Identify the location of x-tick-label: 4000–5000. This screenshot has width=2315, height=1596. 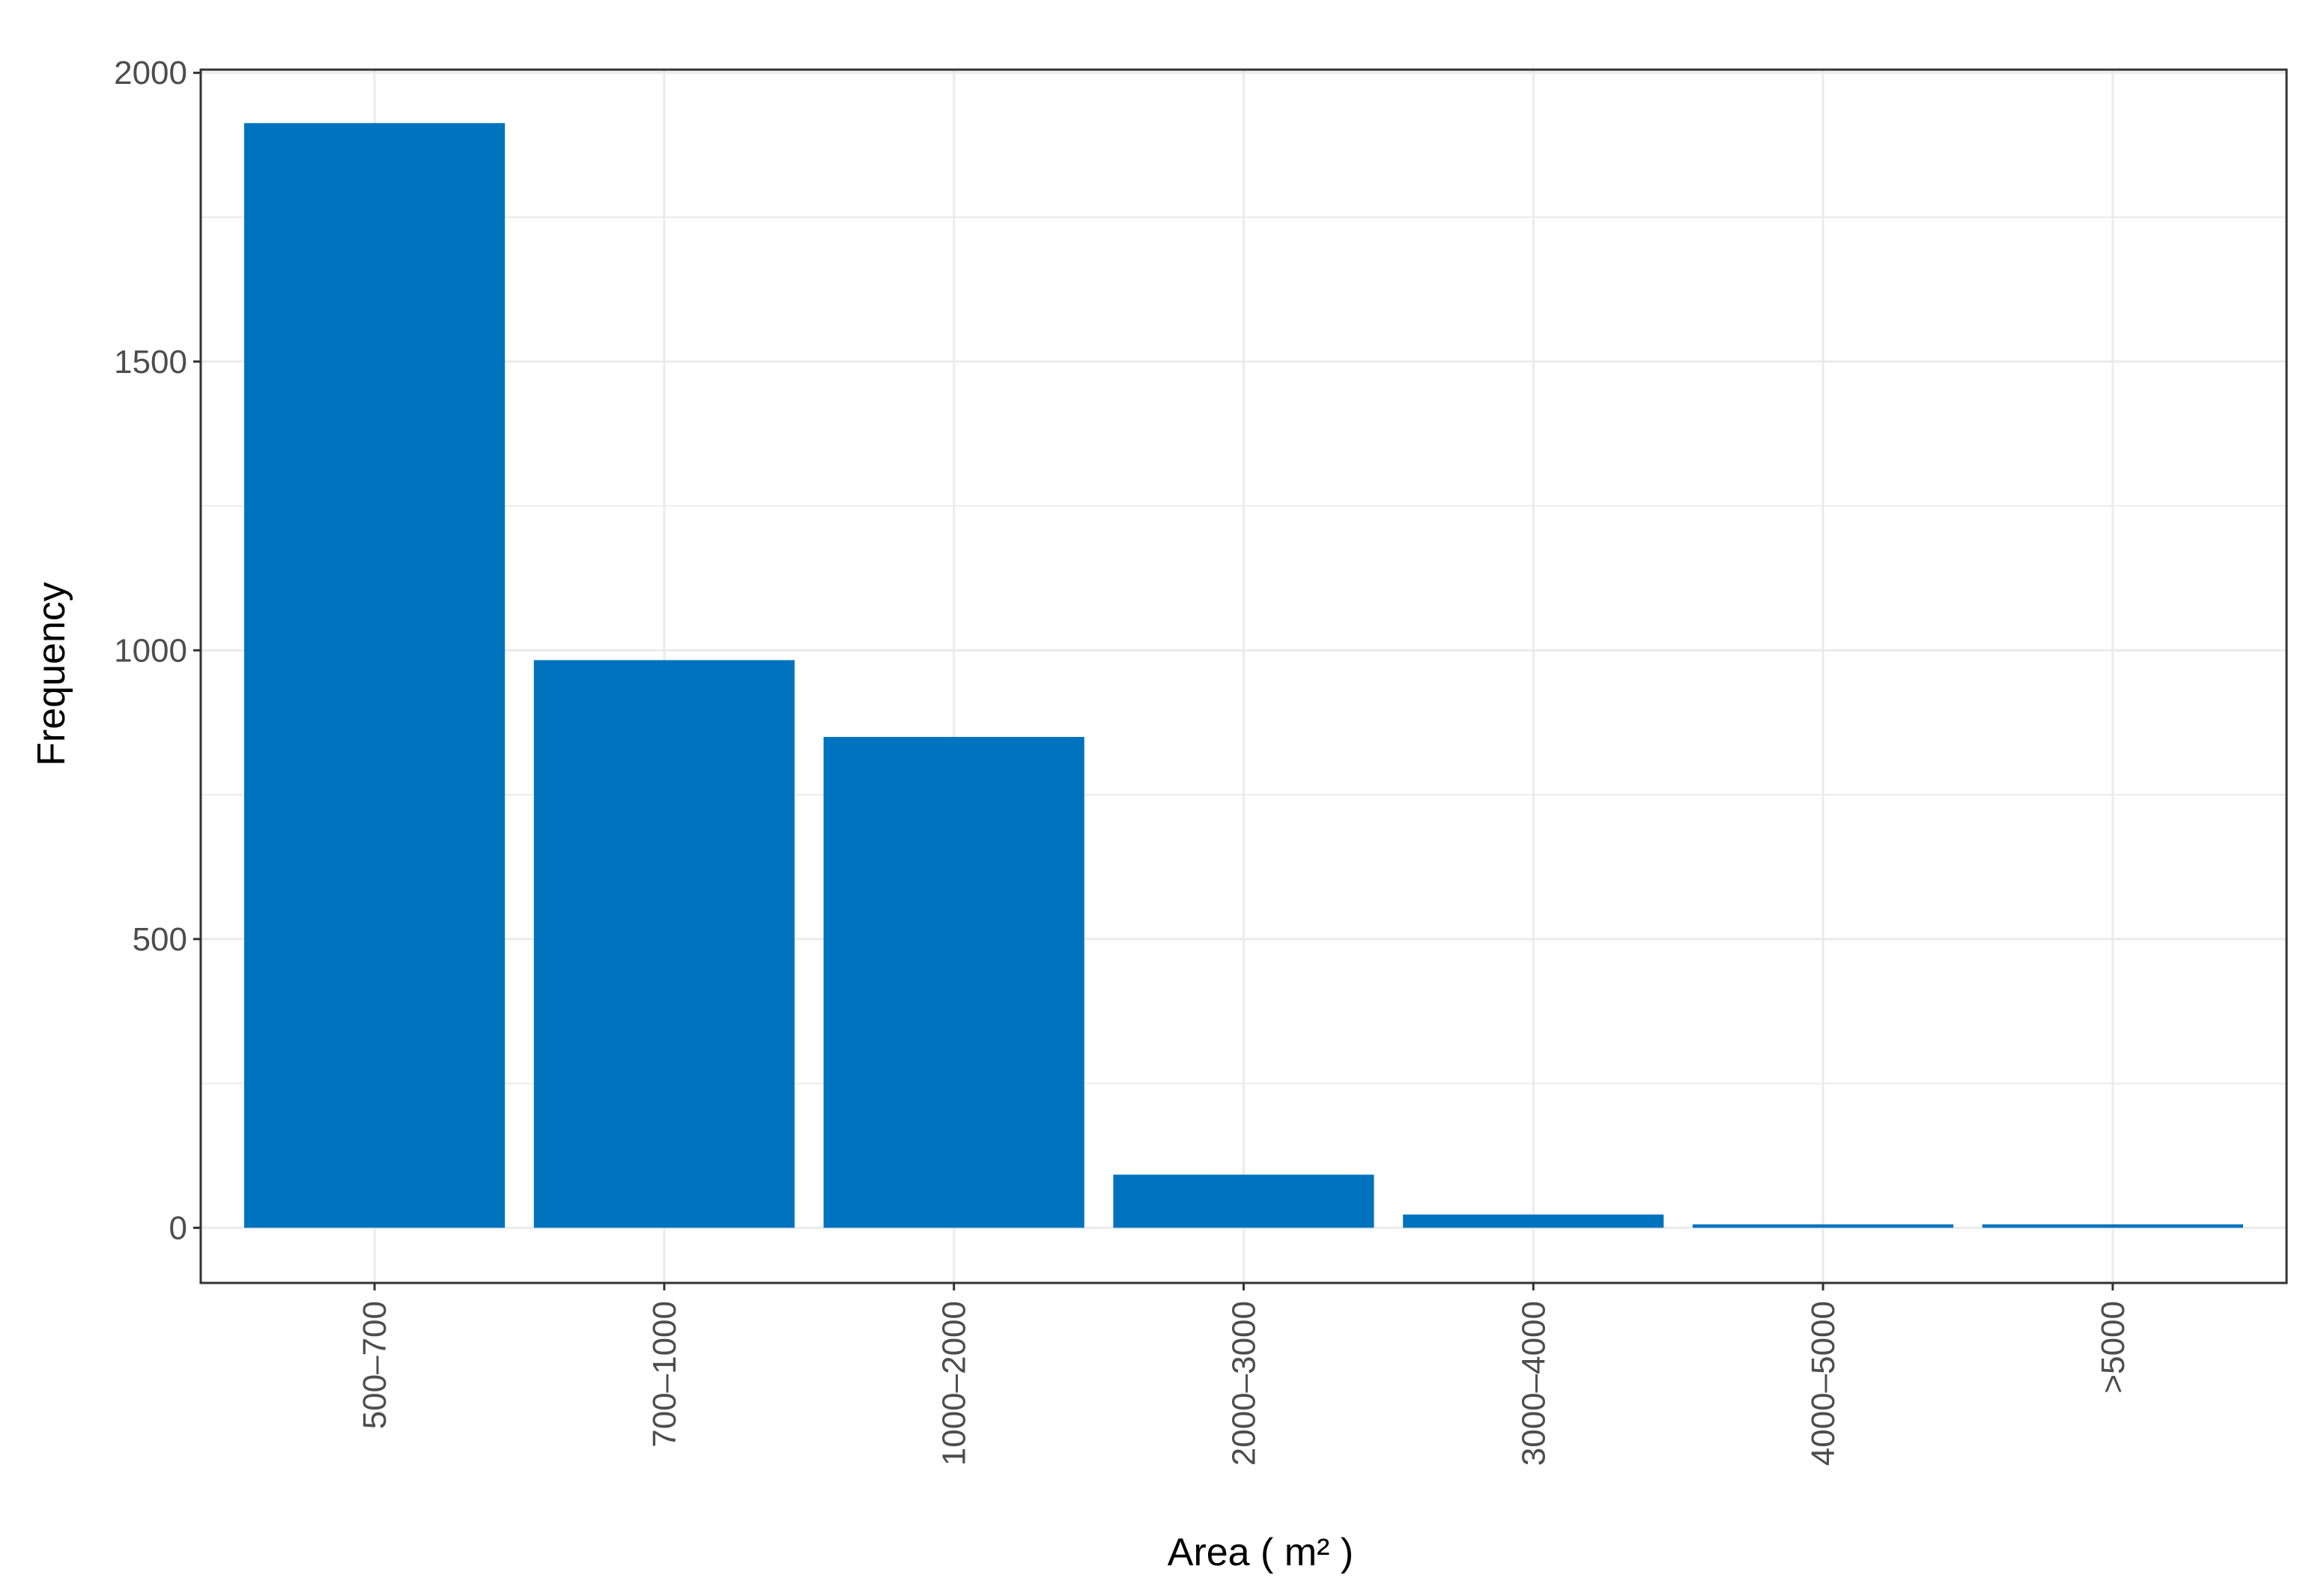
(1824, 1384).